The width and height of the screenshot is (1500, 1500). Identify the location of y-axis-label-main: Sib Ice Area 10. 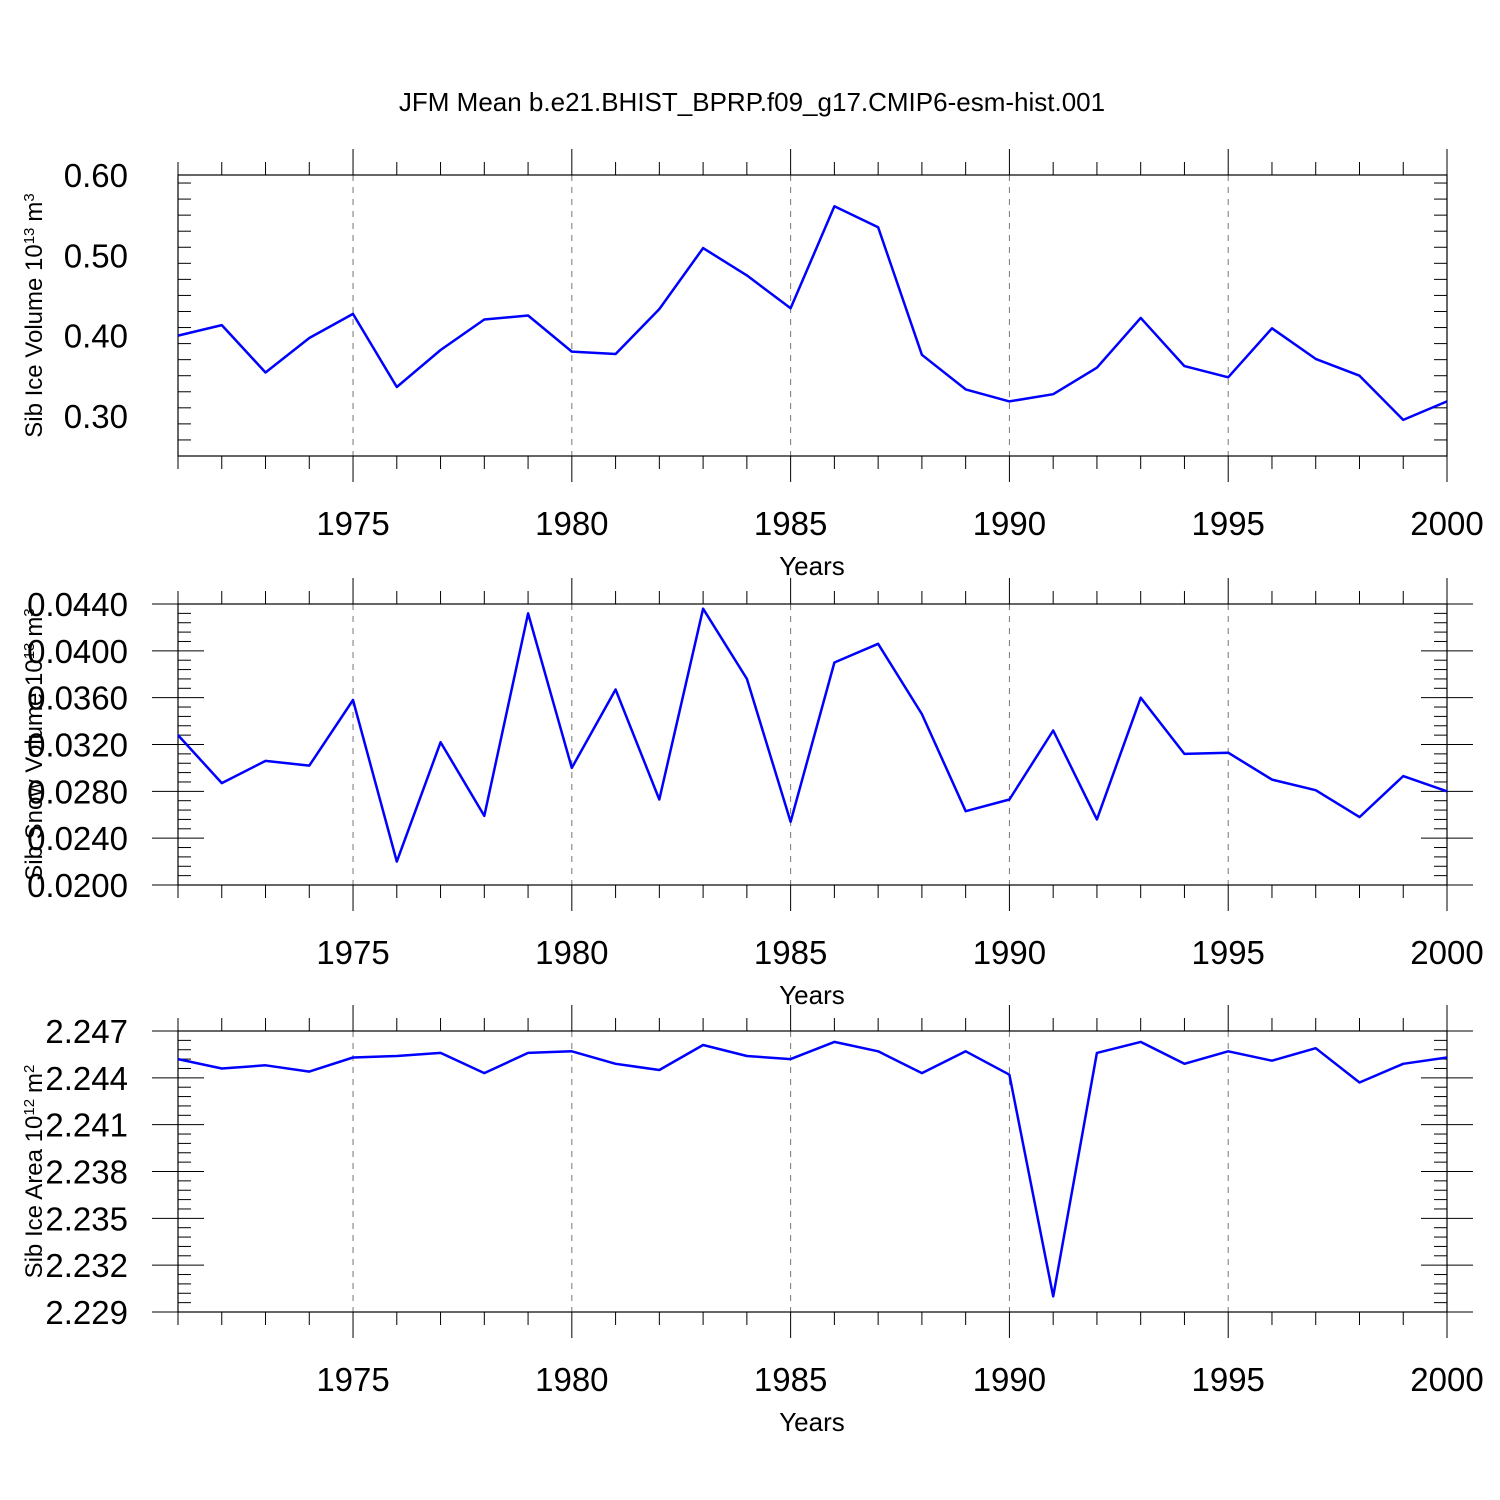
(34, 1197).